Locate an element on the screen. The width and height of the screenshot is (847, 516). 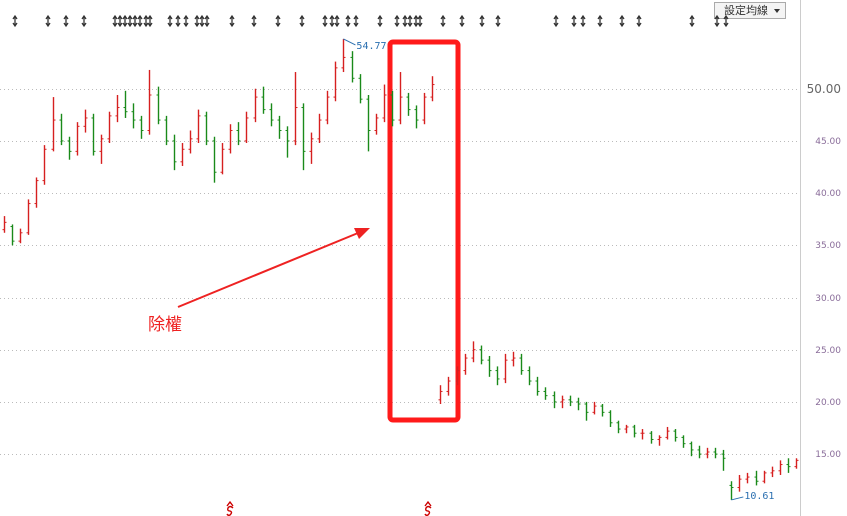
low-label: 10.61 is located at coordinates (759, 496).